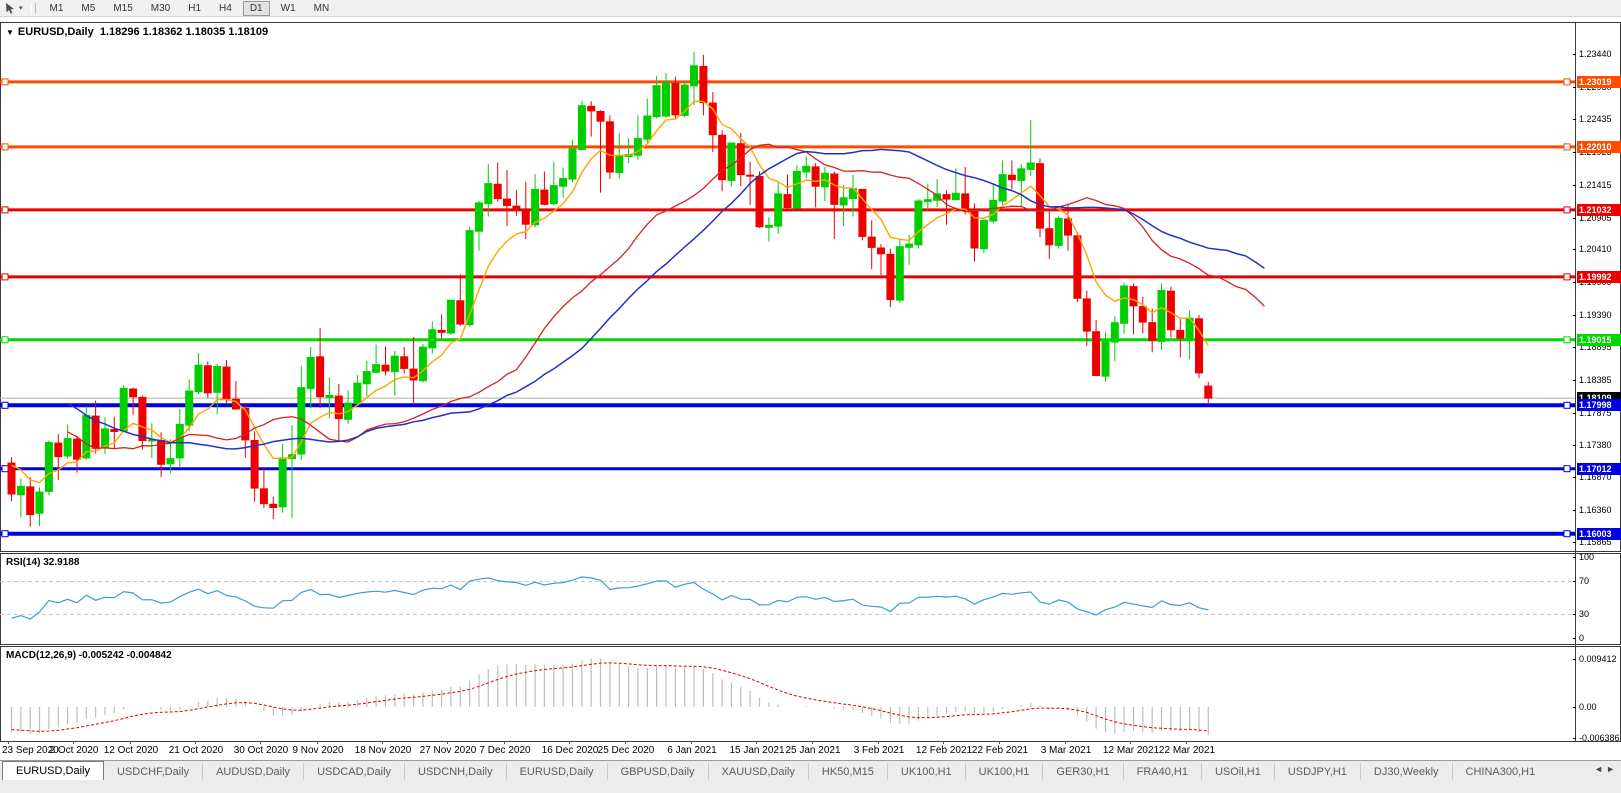 The height and width of the screenshot is (793, 1621). What do you see at coordinates (1597, 638) in the screenshot?
I see `rsi-axis-tick: 0` at bounding box center [1597, 638].